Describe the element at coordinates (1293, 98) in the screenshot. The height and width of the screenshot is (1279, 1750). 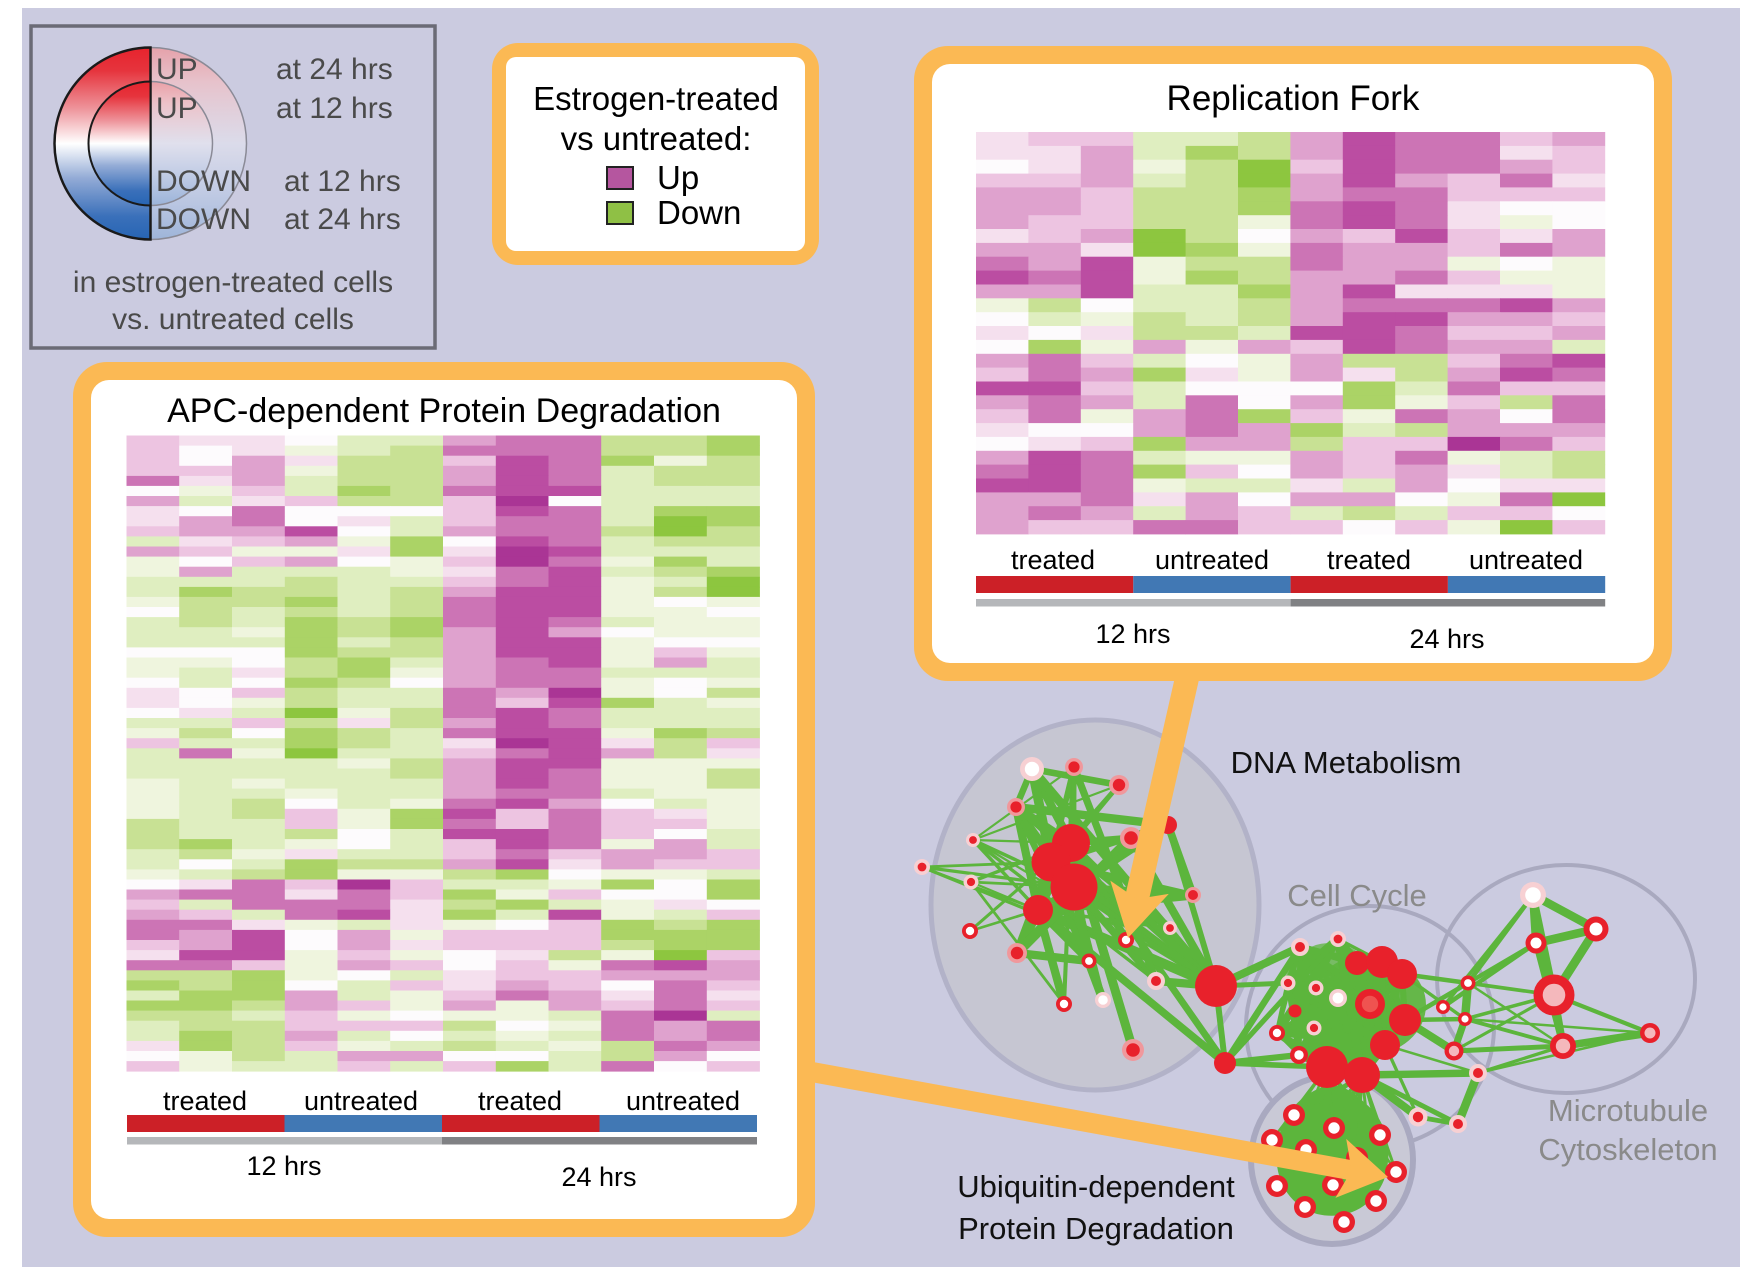
I see `svg-text: Replication Fork` at that location.